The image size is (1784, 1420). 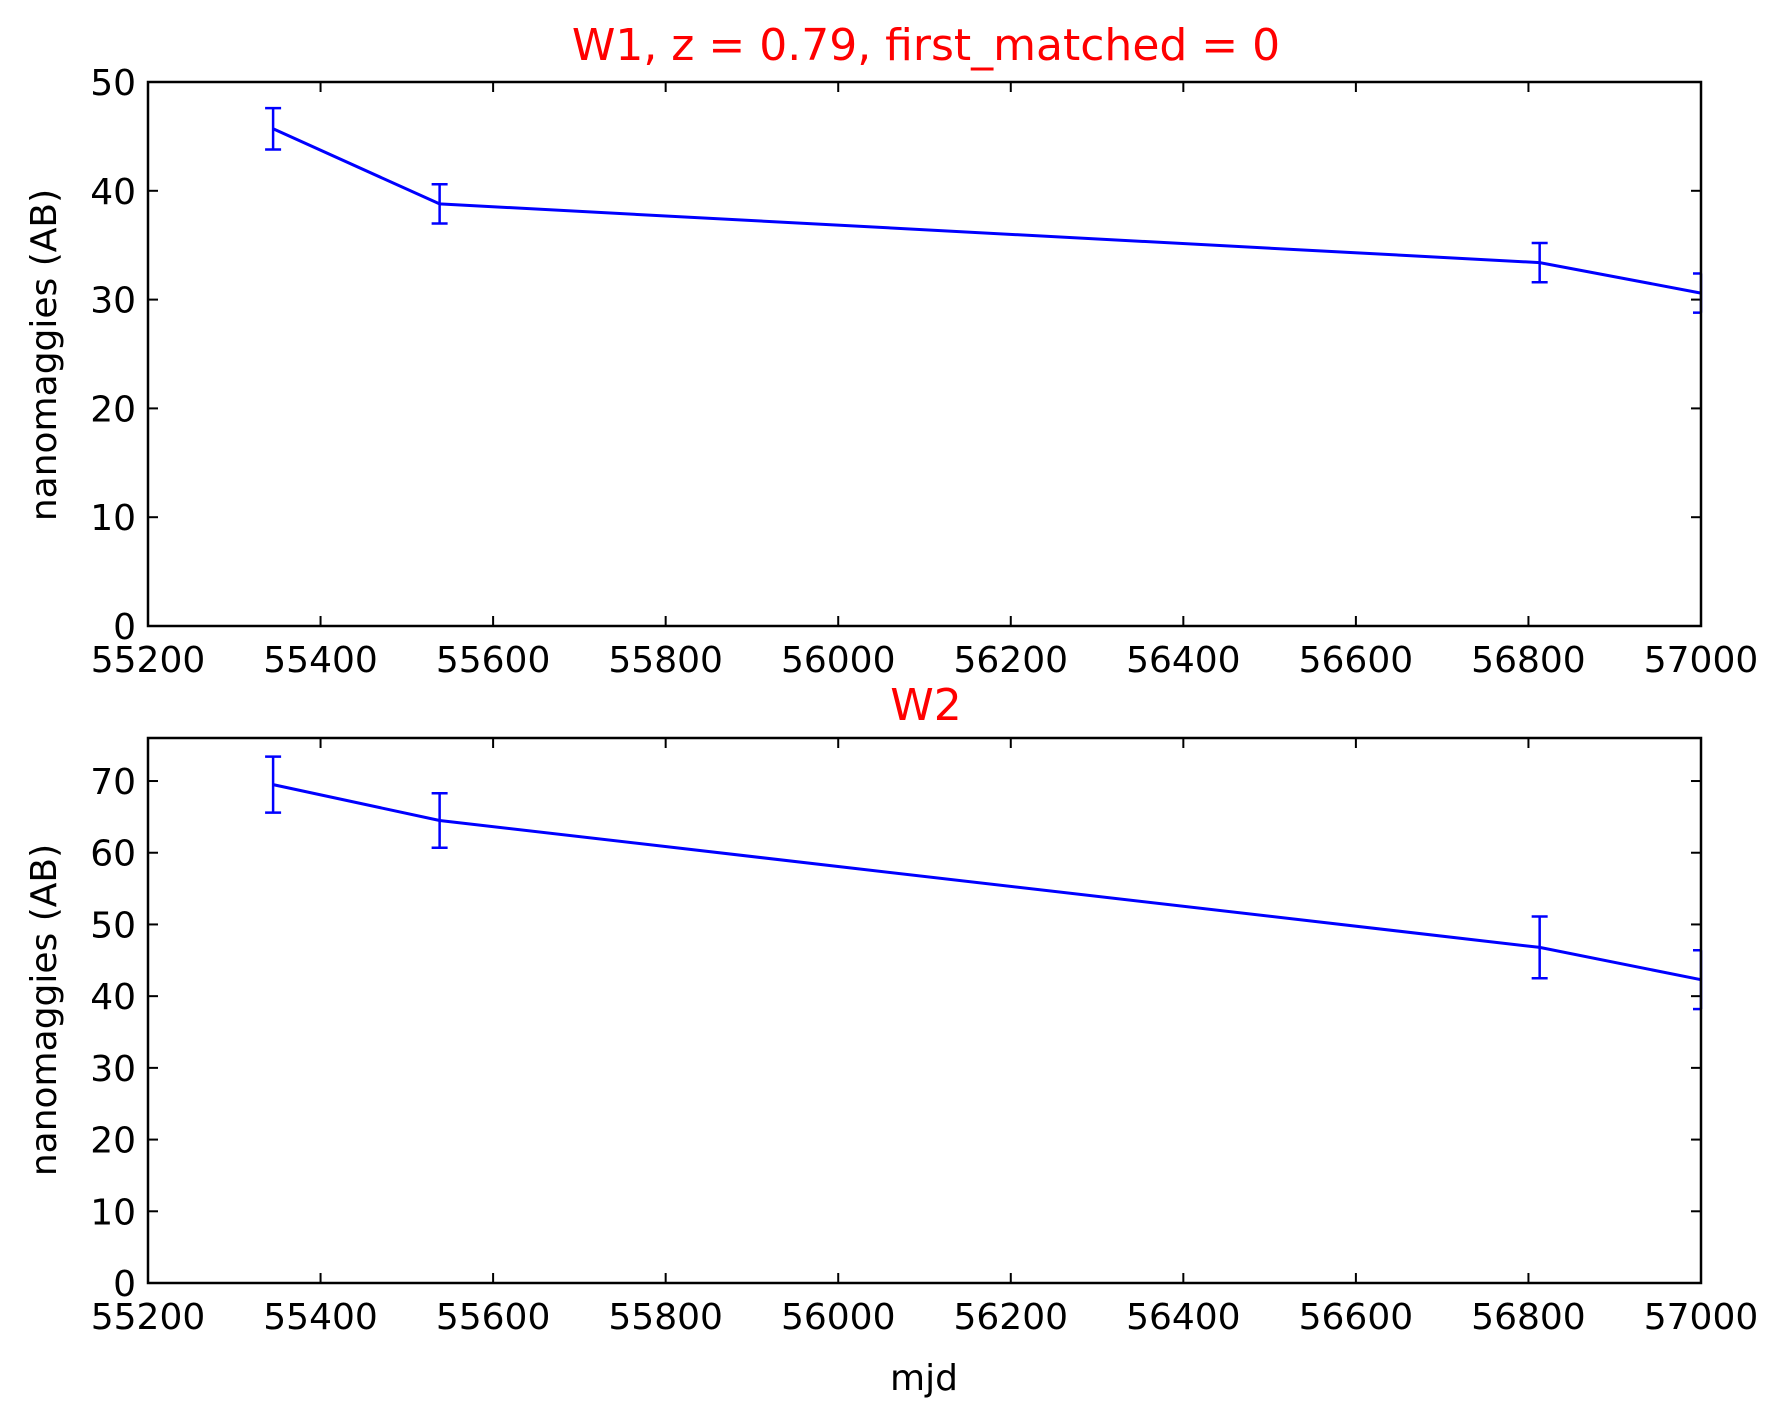 What do you see at coordinates (44, 1010) in the screenshot?
I see `w2-y-axis-label: nanomaggies (AB)` at bounding box center [44, 1010].